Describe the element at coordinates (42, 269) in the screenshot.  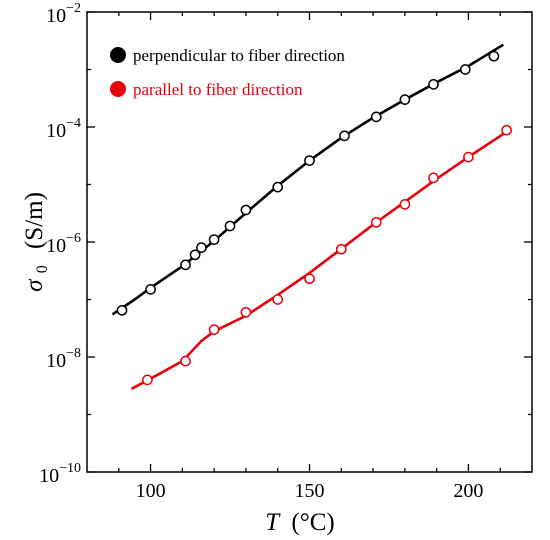
I see `y-axis-subscript: 0` at that location.